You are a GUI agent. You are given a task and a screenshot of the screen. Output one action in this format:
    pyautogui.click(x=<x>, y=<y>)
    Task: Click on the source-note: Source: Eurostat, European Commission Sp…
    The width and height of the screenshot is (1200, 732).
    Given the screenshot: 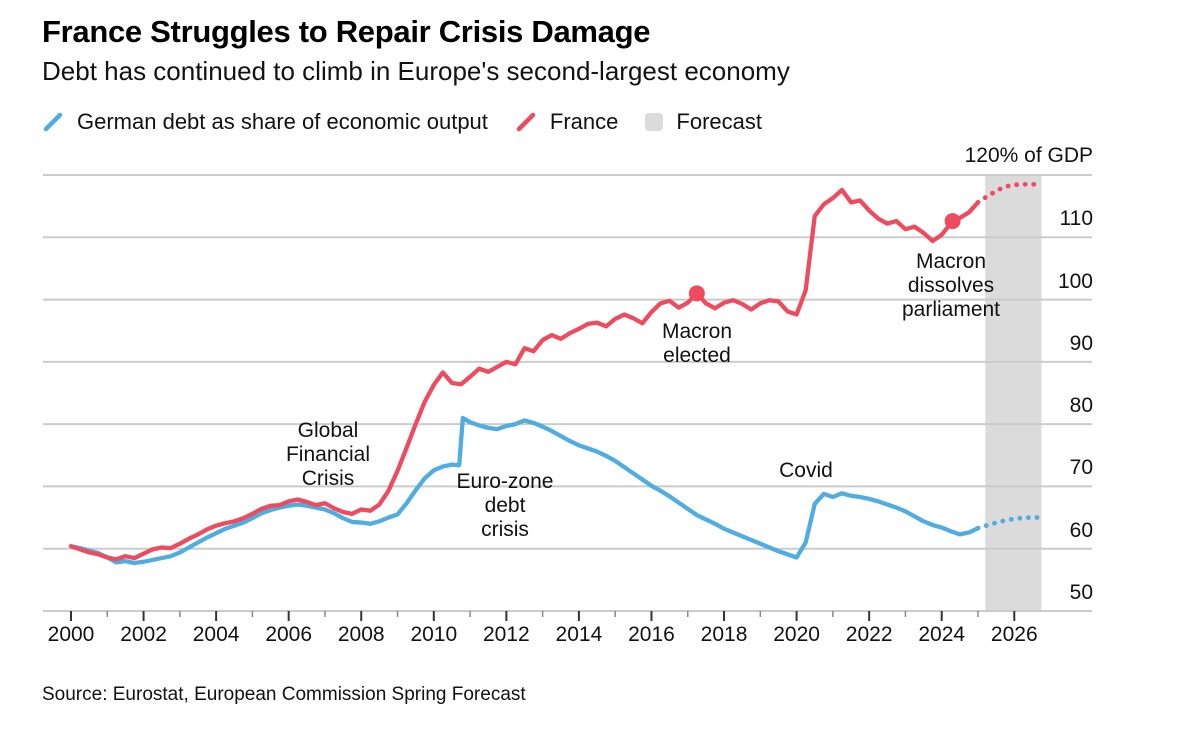 What is the action you would take?
    pyautogui.click(x=284, y=694)
    